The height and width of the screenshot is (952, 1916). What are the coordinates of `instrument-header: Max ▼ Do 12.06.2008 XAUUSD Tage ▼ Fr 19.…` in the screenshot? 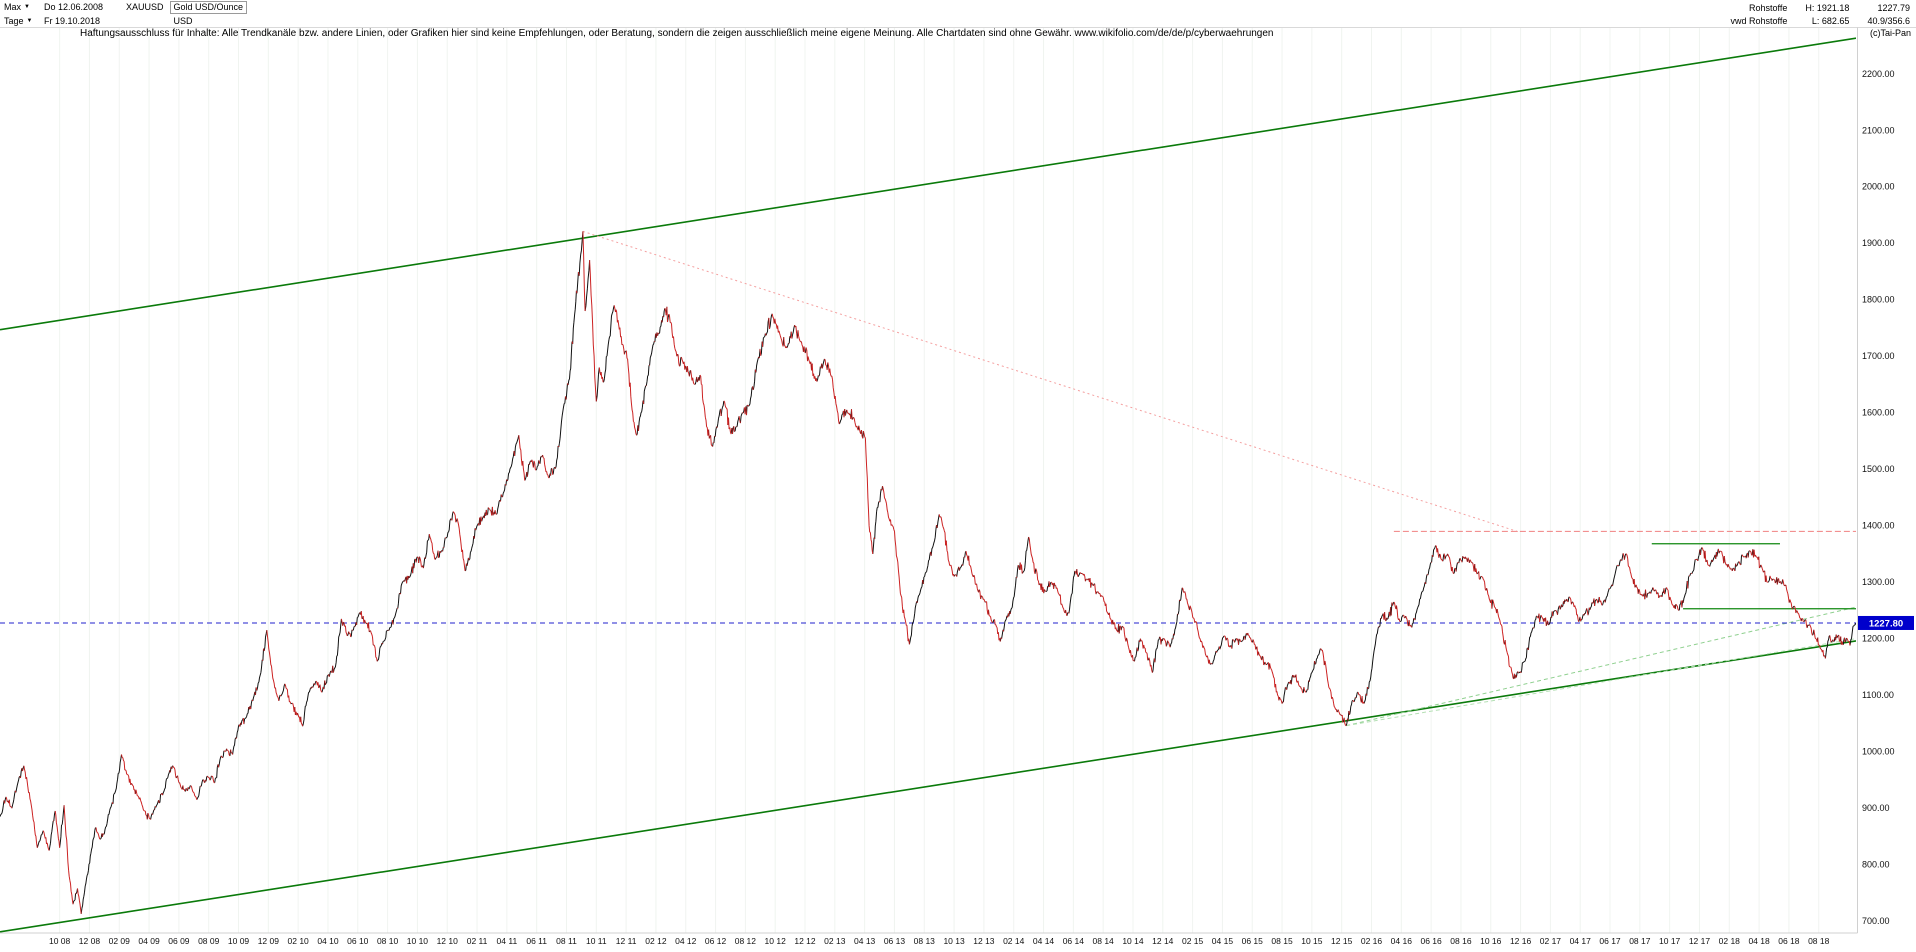 It's located at (124, 13).